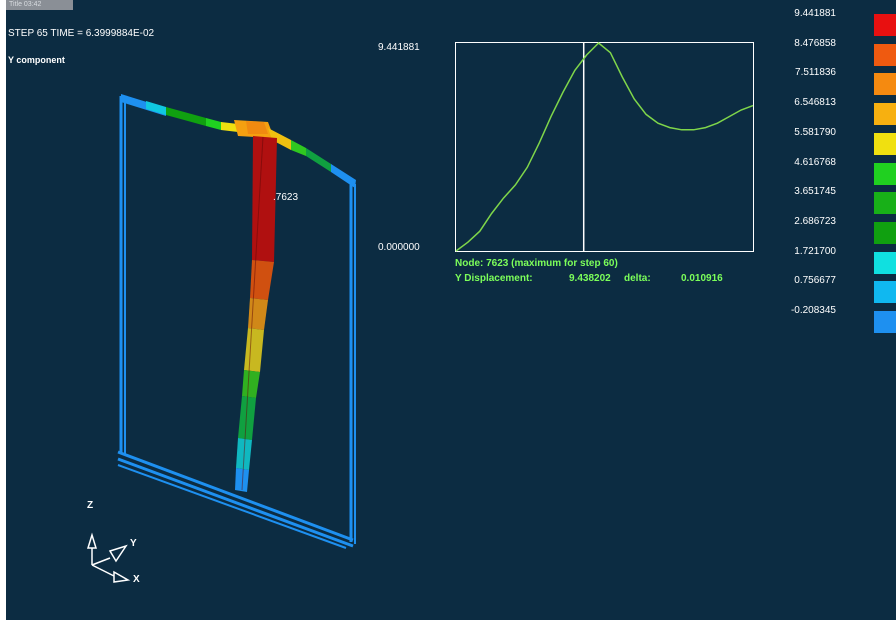 The image size is (896, 626). I want to click on step-time-label: STEP 65 TIME = 6.3999884E-02, so click(81, 33).